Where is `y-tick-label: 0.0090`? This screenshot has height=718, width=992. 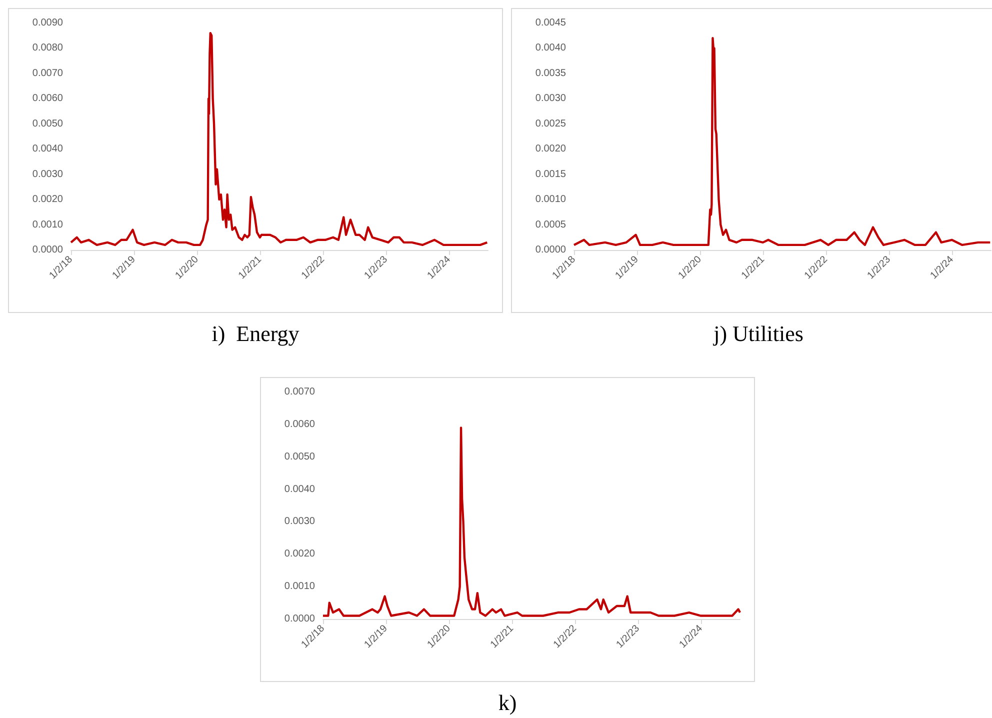
y-tick-label: 0.0090 is located at coordinates (48, 23).